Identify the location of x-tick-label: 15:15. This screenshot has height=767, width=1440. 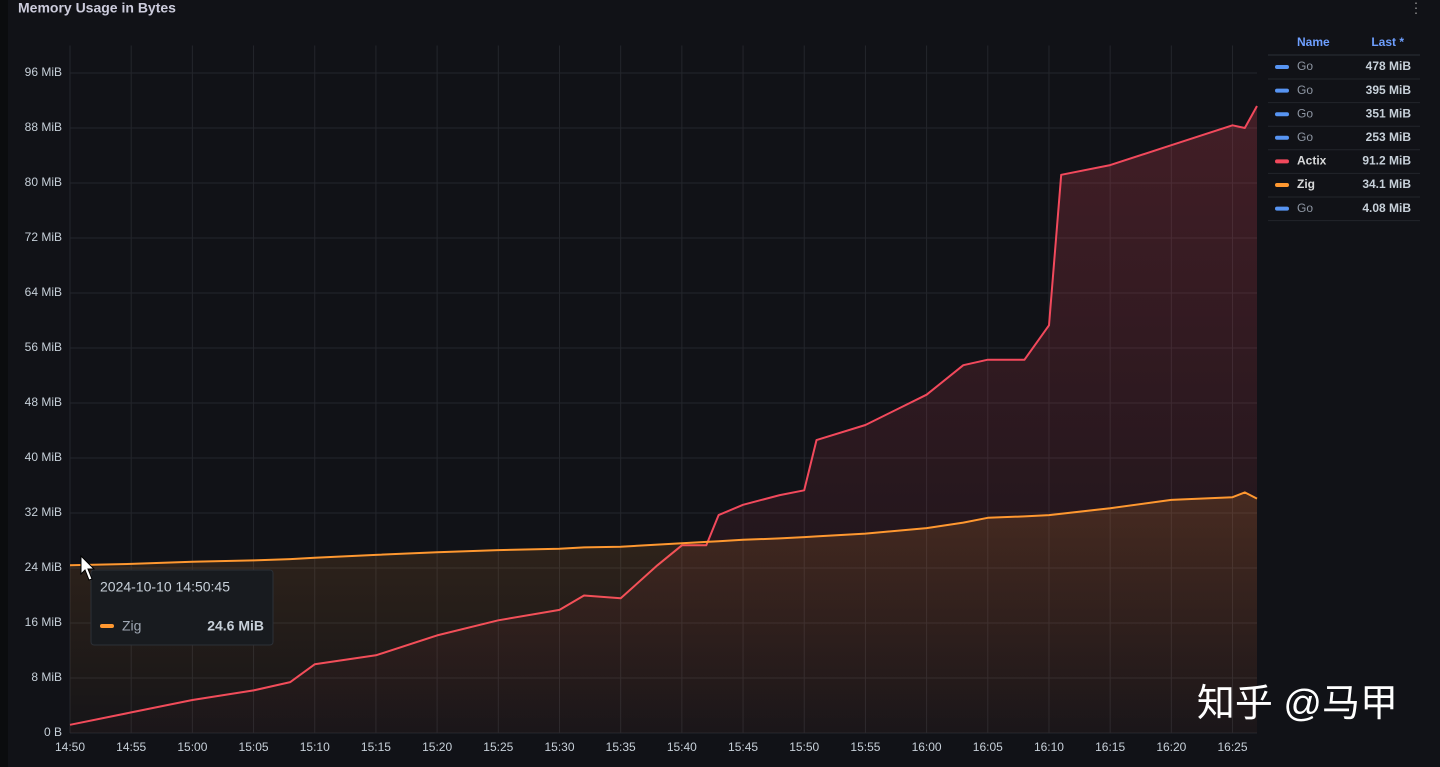
(376, 747).